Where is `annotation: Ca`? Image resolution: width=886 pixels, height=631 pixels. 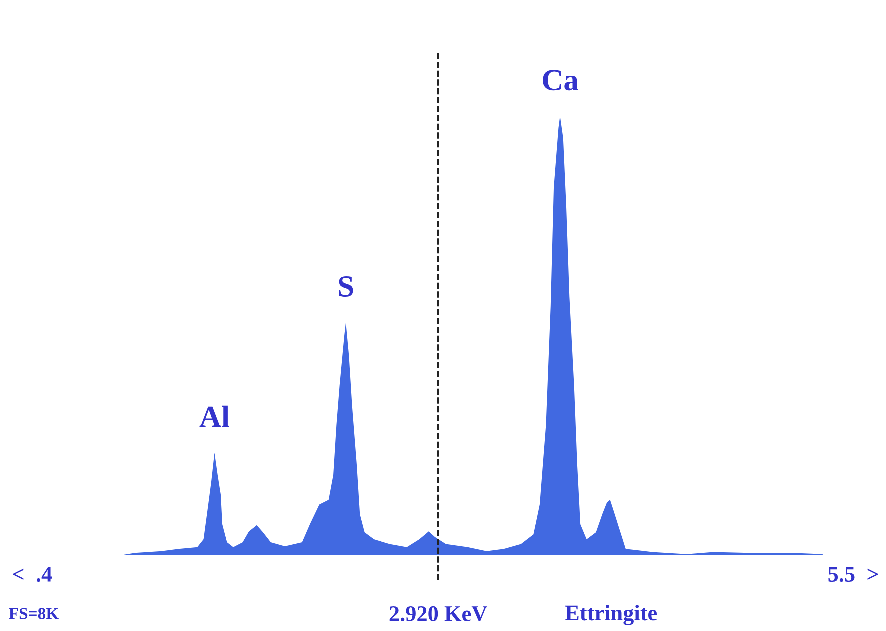 annotation: Ca is located at coordinates (560, 80).